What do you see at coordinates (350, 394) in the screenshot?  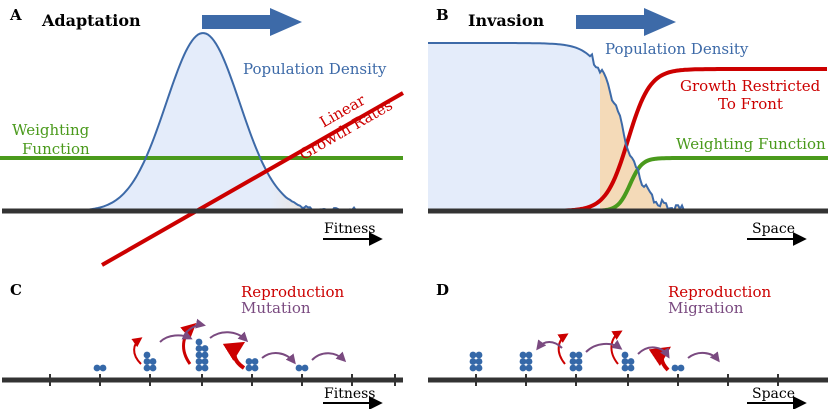 I see `panel-c-axis-label: Fitness` at bounding box center [350, 394].